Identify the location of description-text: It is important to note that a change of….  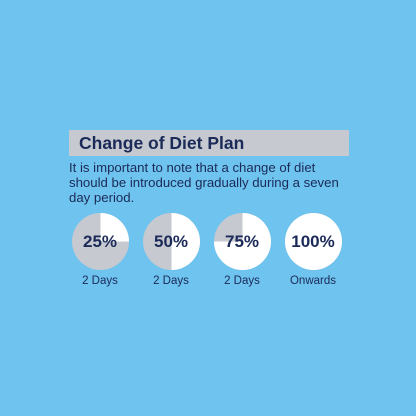
(204, 183).